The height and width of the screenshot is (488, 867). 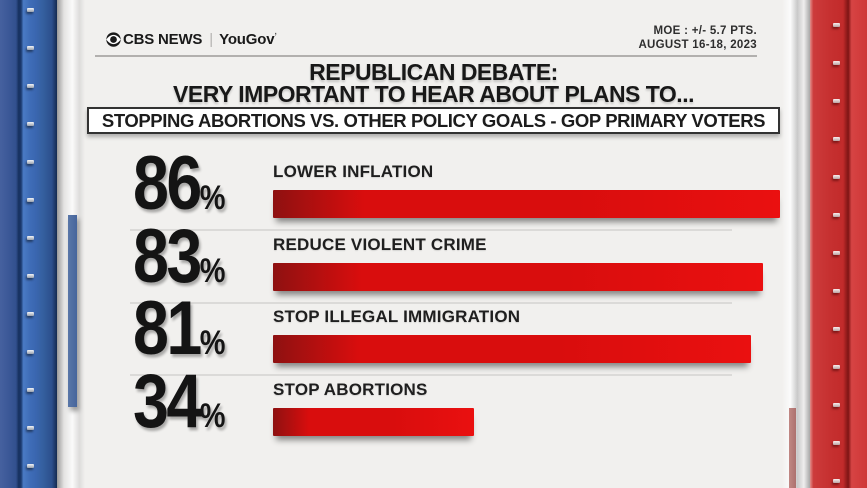 I want to click on bar-row: 83% REDUCE VIOLENT CRIME, so click(x=455, y=256).